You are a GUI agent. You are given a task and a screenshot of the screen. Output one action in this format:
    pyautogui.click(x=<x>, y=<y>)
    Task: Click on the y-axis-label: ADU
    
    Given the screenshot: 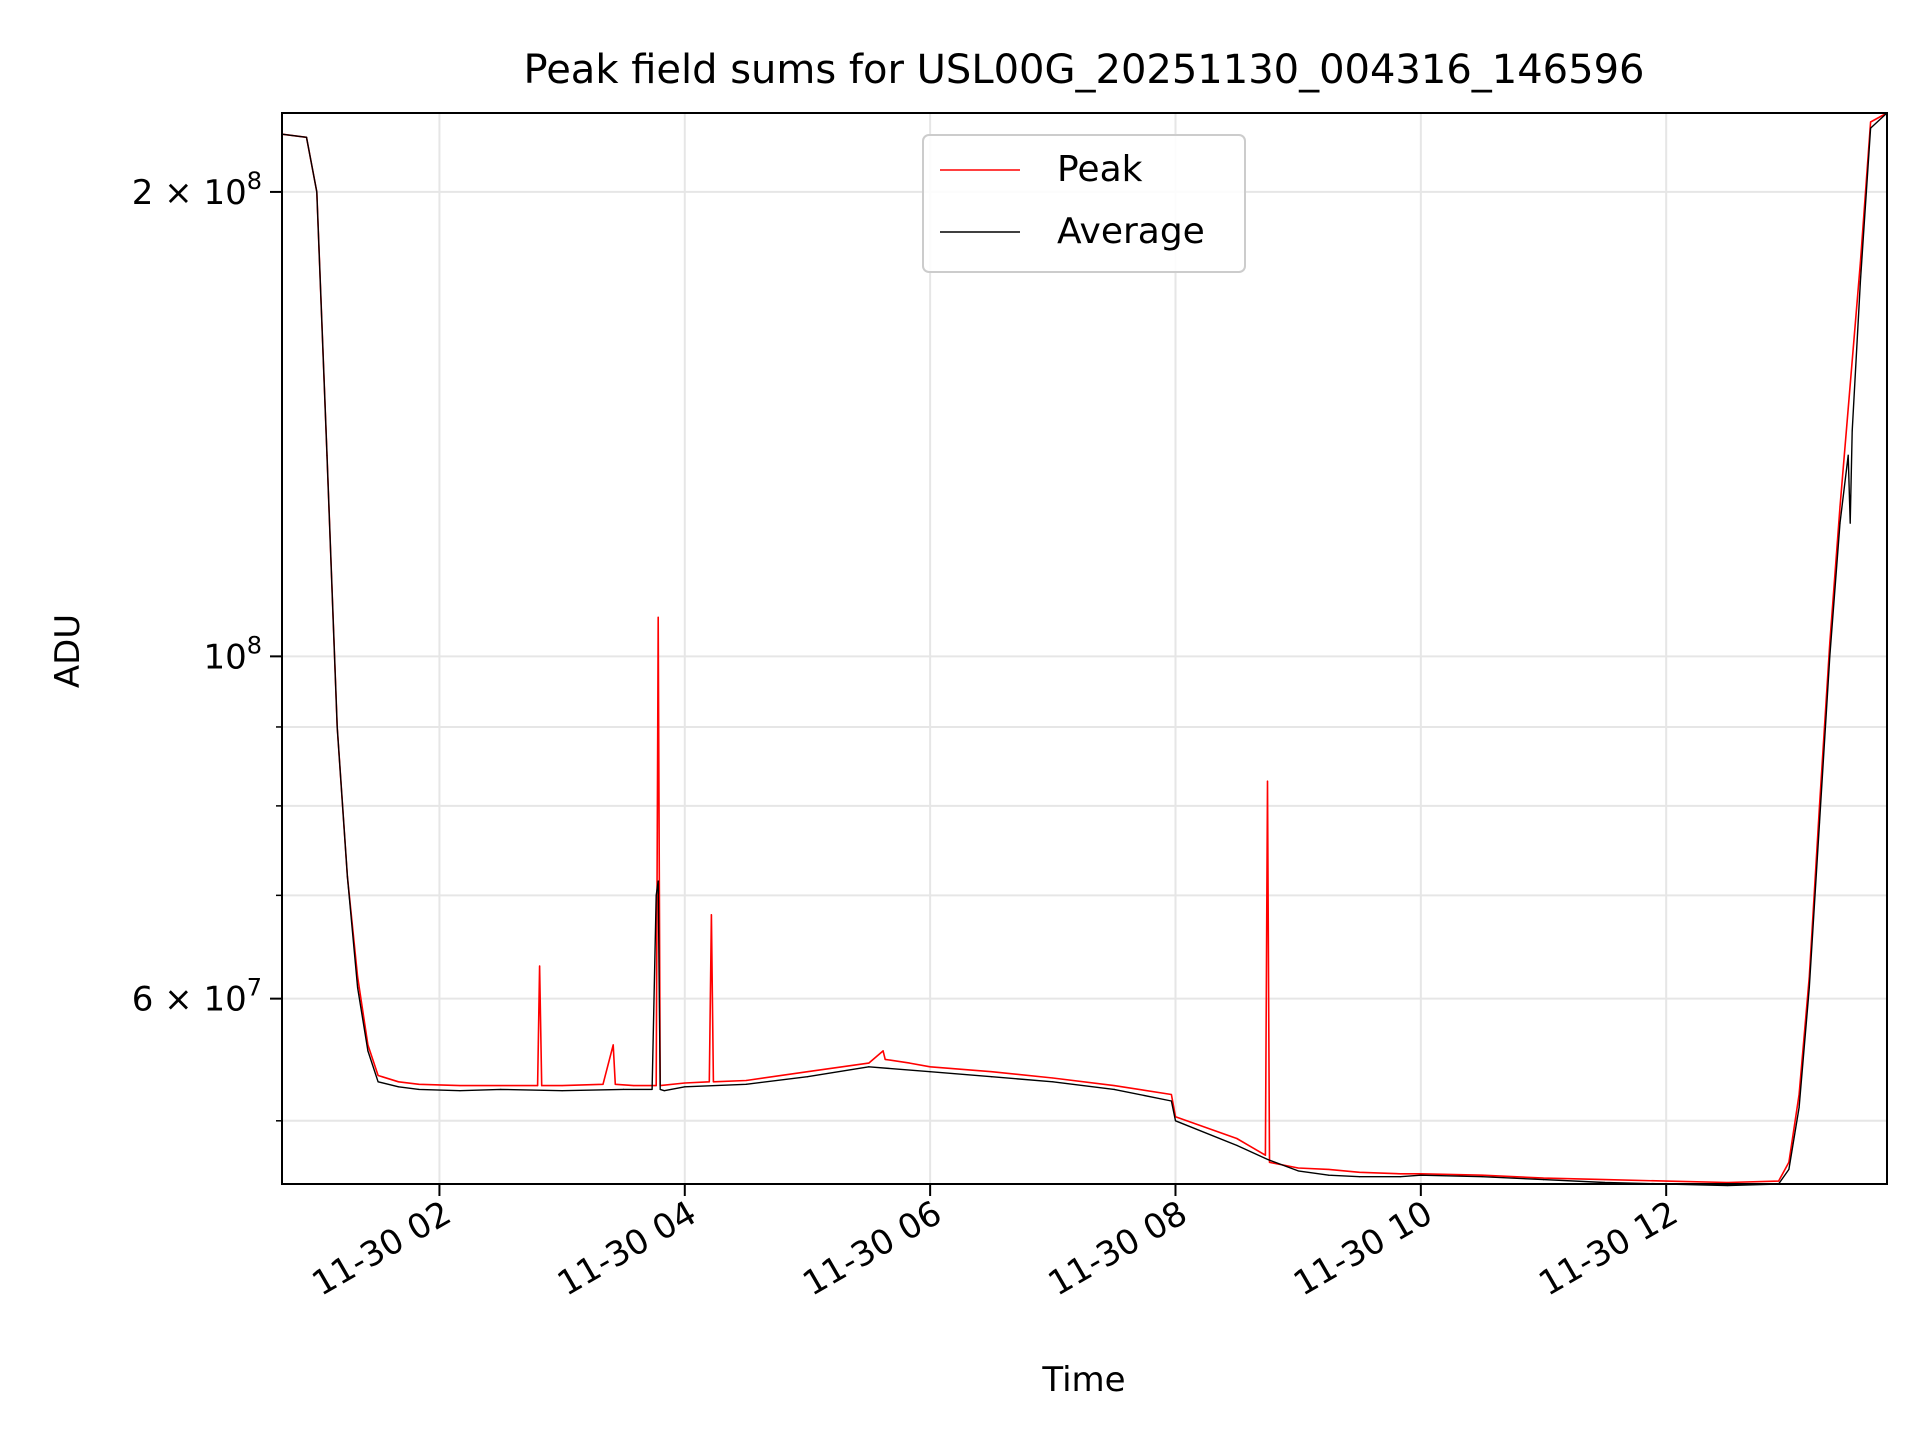 What is the action you would take?
    pyautogui.click(x=68, y=651)
    